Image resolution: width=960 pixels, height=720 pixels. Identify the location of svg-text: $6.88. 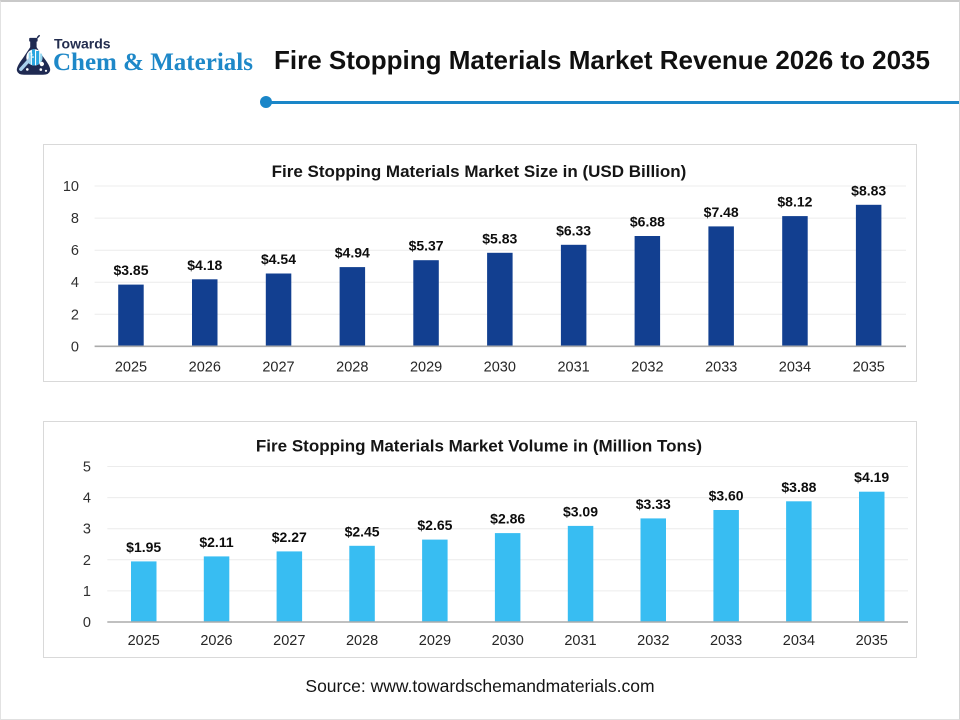
(647, 222).